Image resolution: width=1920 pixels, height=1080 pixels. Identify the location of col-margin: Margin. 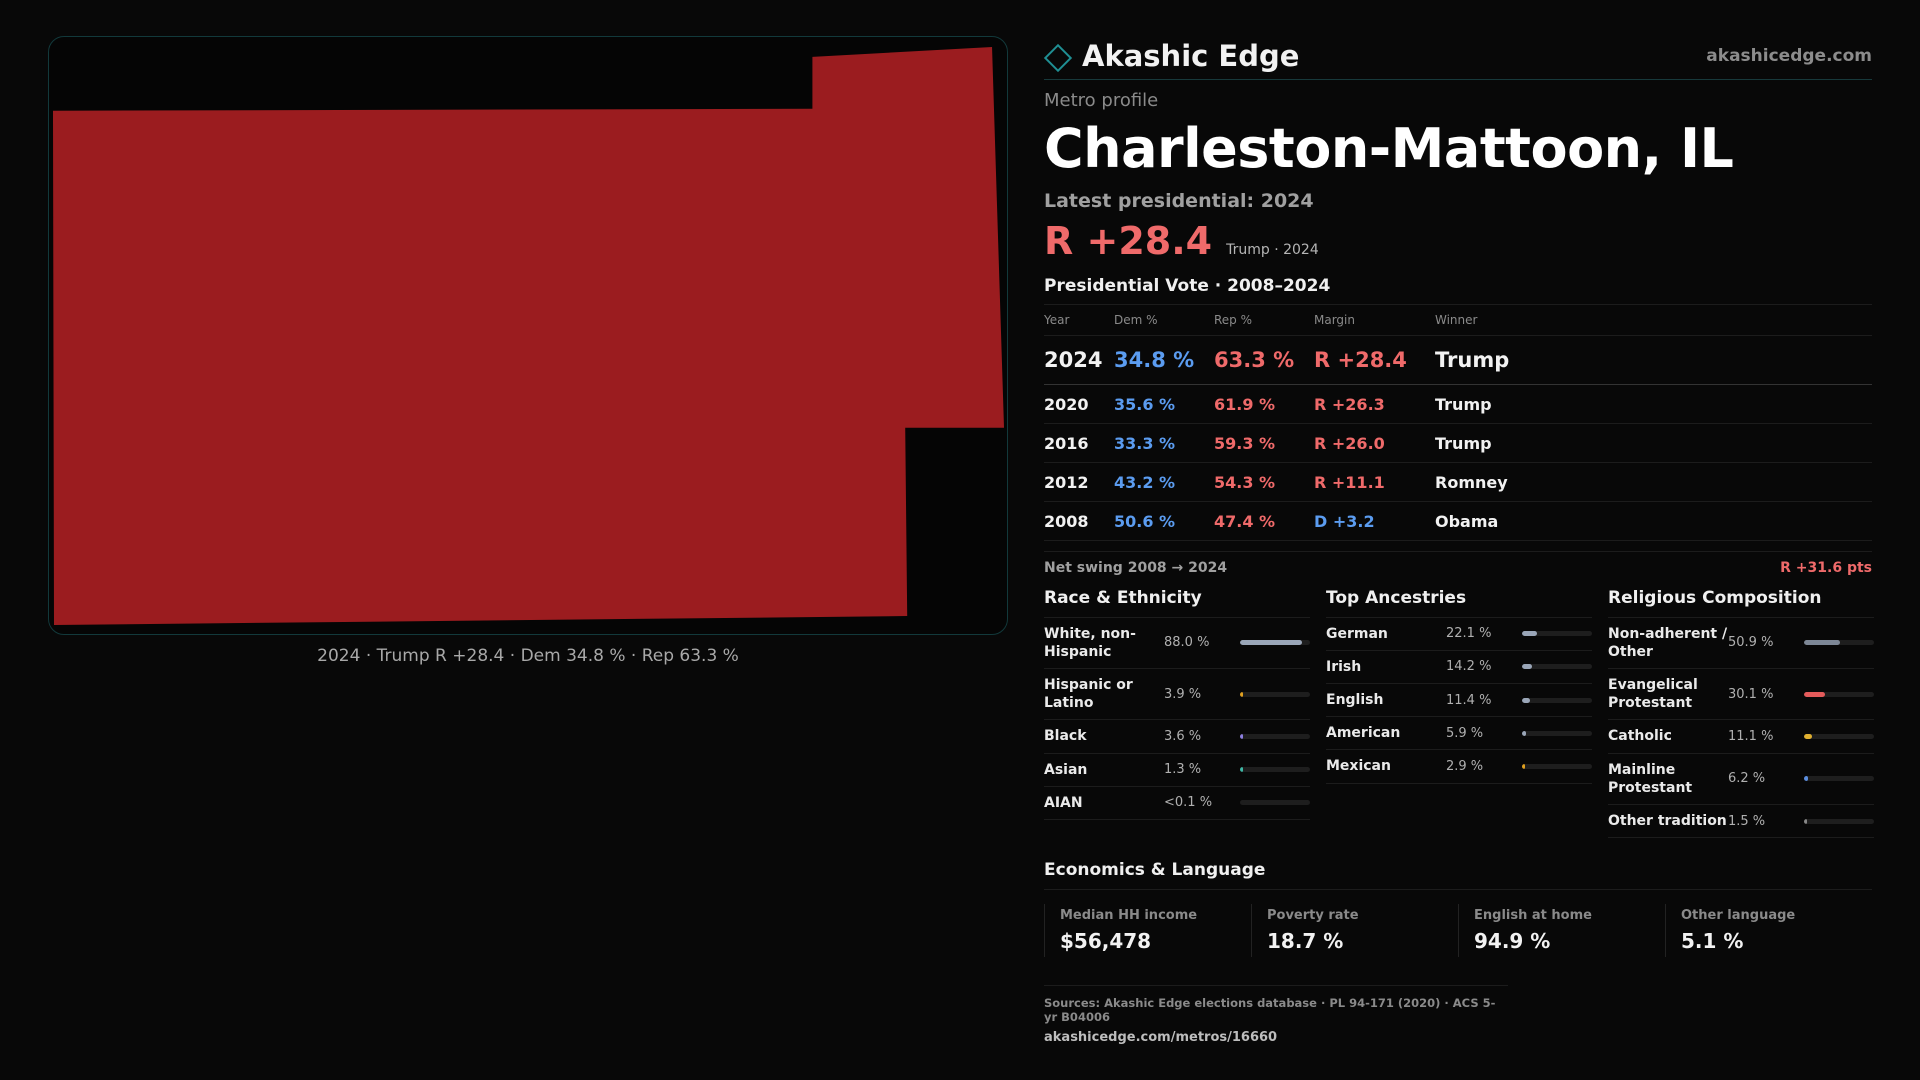
(1374, 319).